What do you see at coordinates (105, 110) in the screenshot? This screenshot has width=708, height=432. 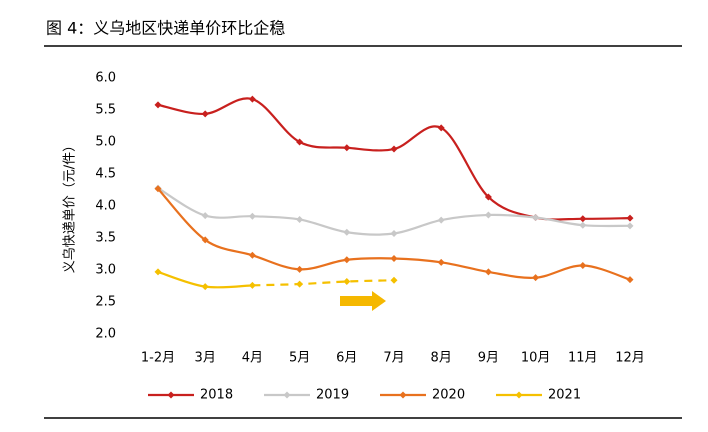 I see `y-tick-label: 5.5` at bounding box center [105, 110].